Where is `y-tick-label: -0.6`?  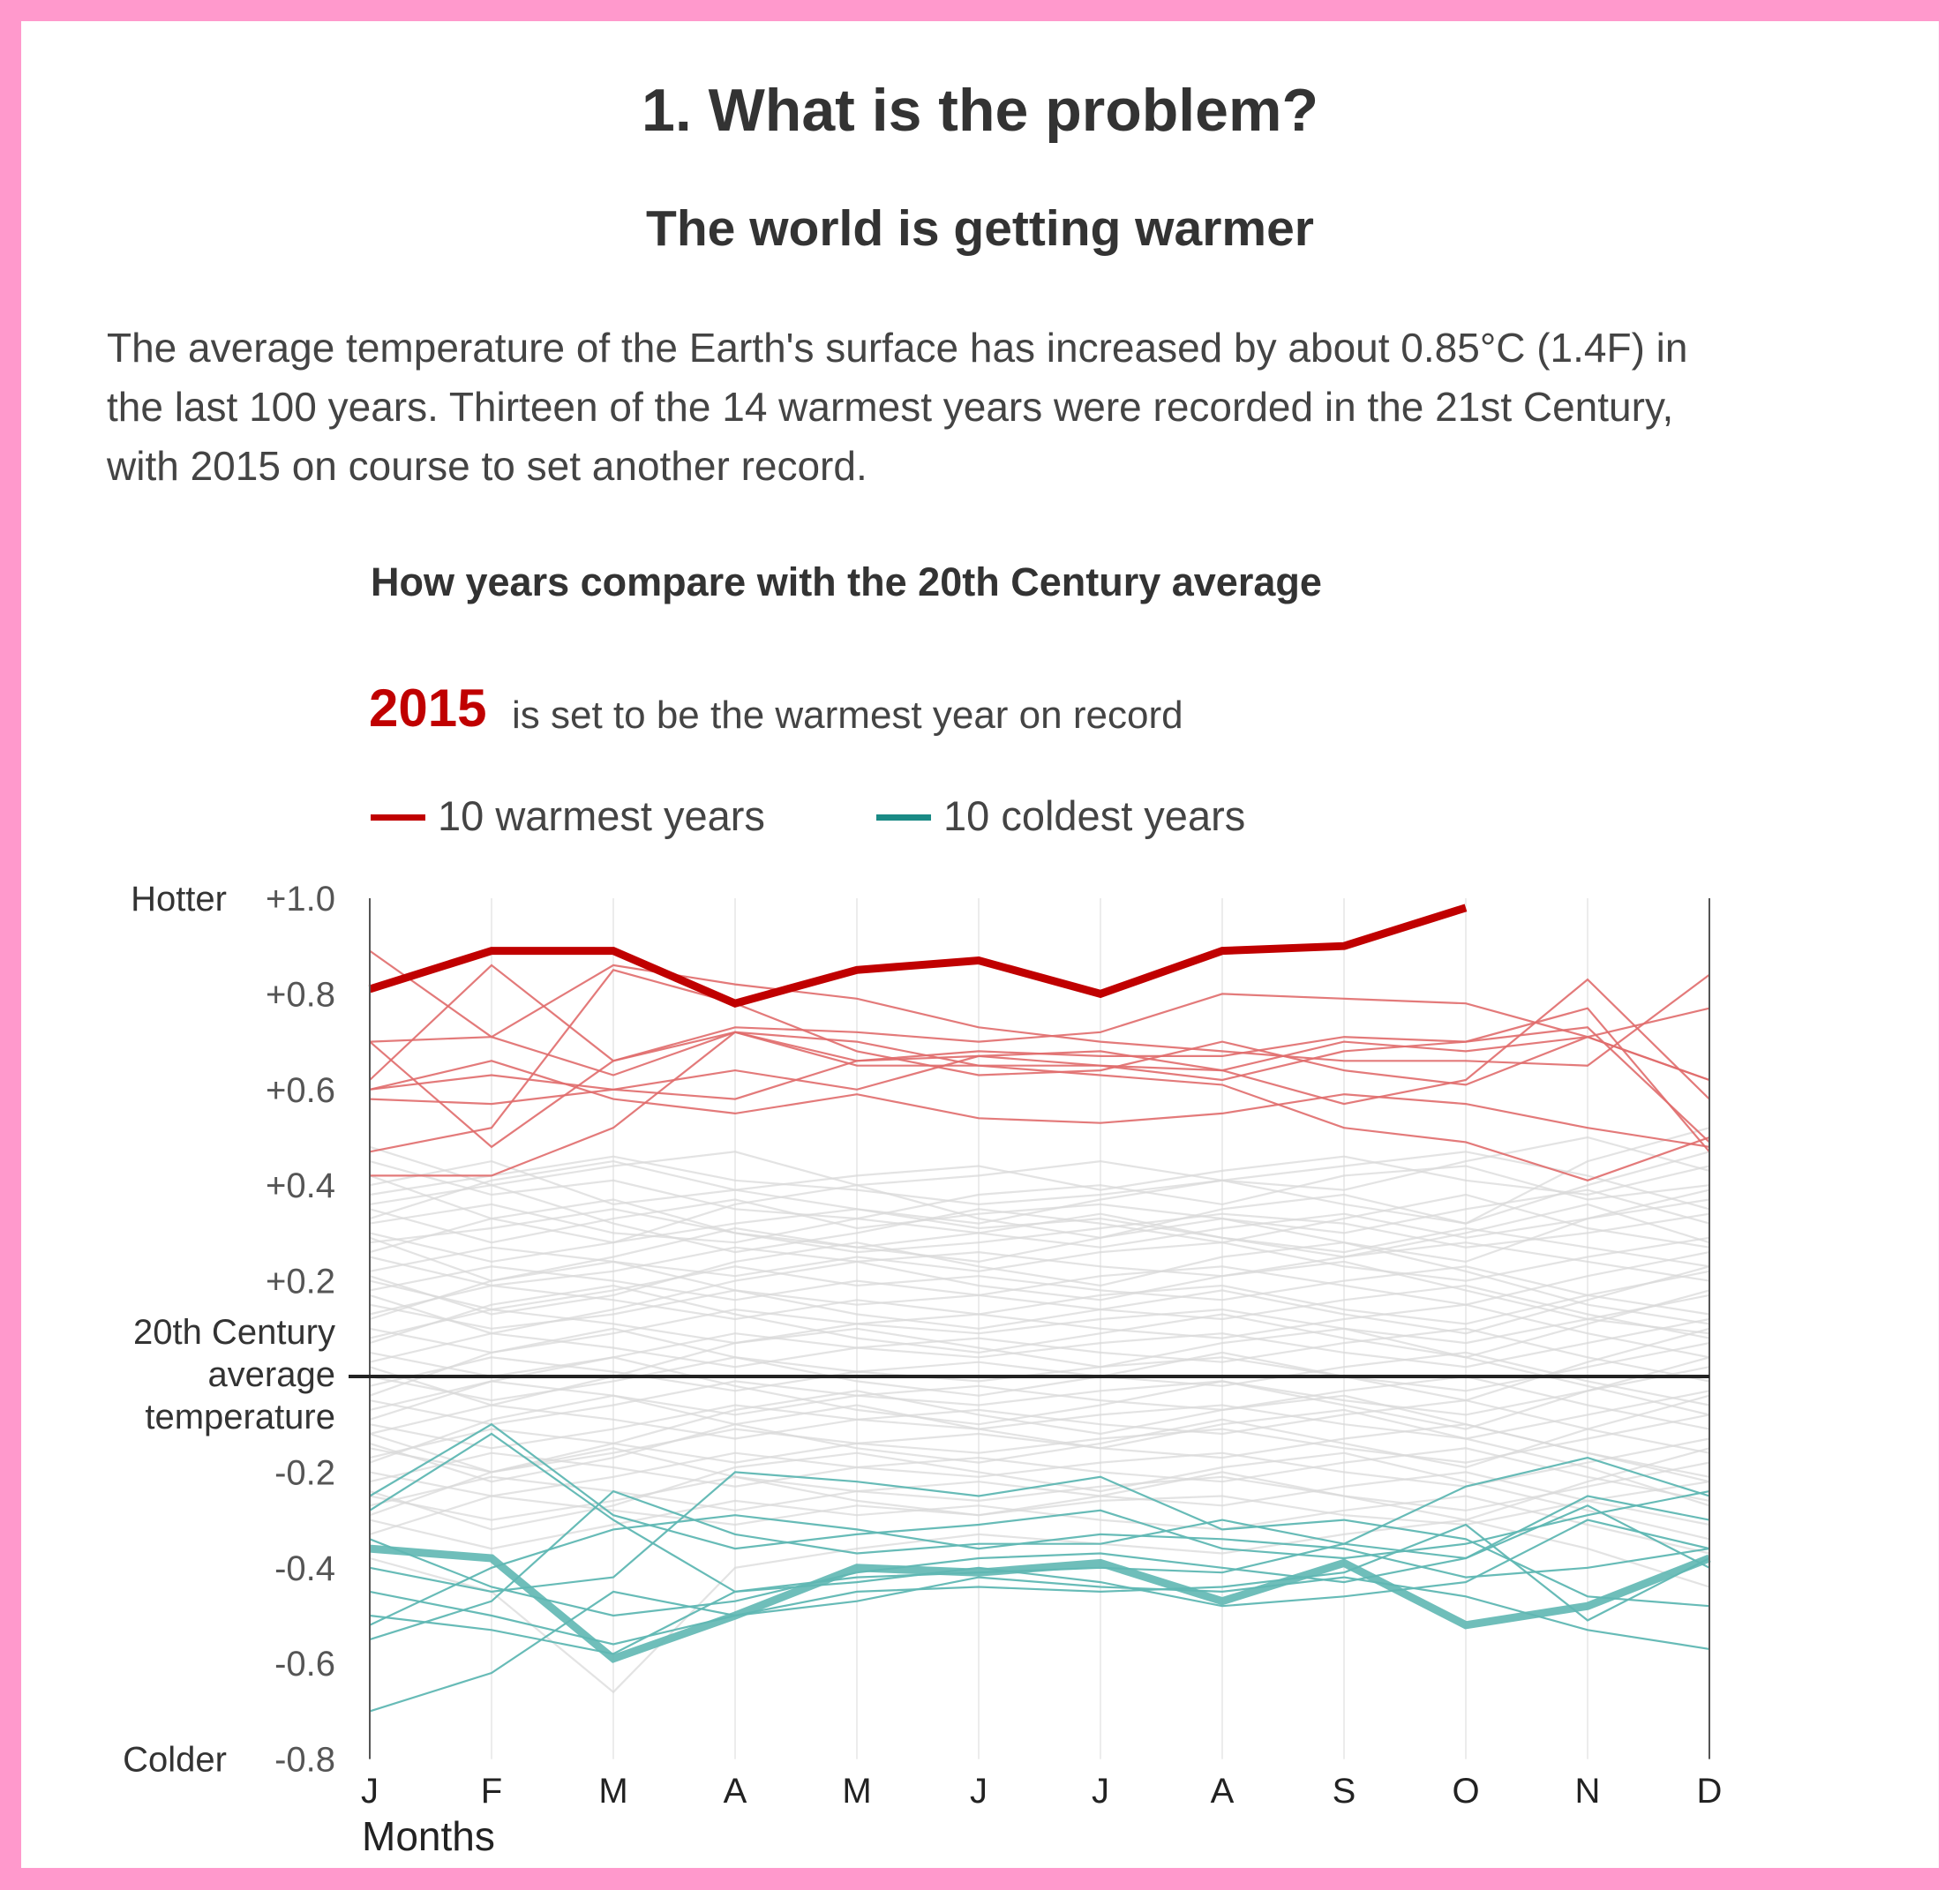
y-tick-label: -0.6 is located at coordinates (305, 1664).